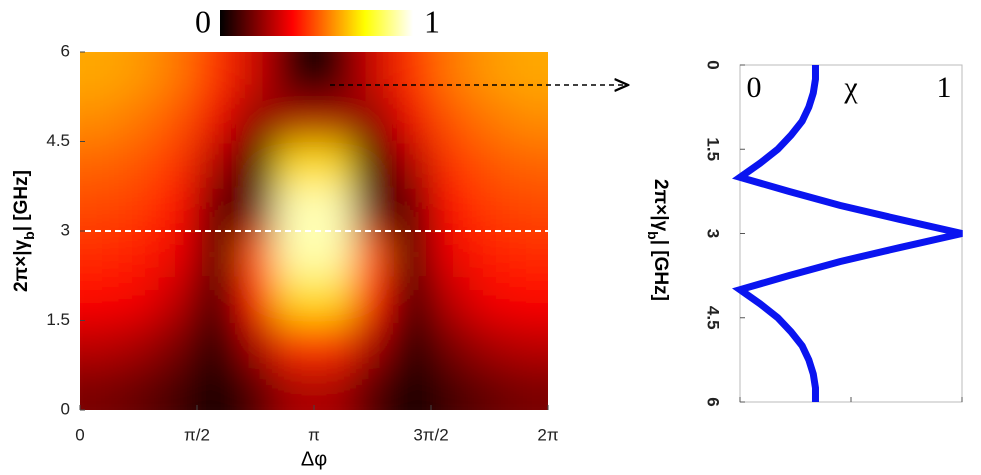  Describe the element at coordinates (850, 87) in the screenshot. I see `x-tick-label: χ` at that location.